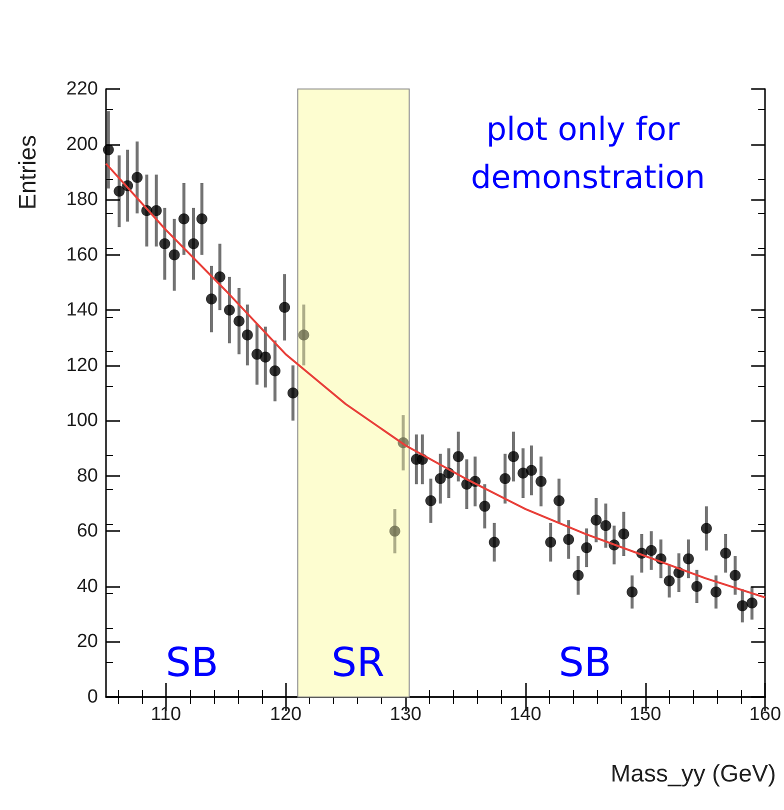 This screenshot has height=810, width=784. Describe the element at coordinates (82, 310) in the screenshot. I see `y-tick-label: 140` at that location.